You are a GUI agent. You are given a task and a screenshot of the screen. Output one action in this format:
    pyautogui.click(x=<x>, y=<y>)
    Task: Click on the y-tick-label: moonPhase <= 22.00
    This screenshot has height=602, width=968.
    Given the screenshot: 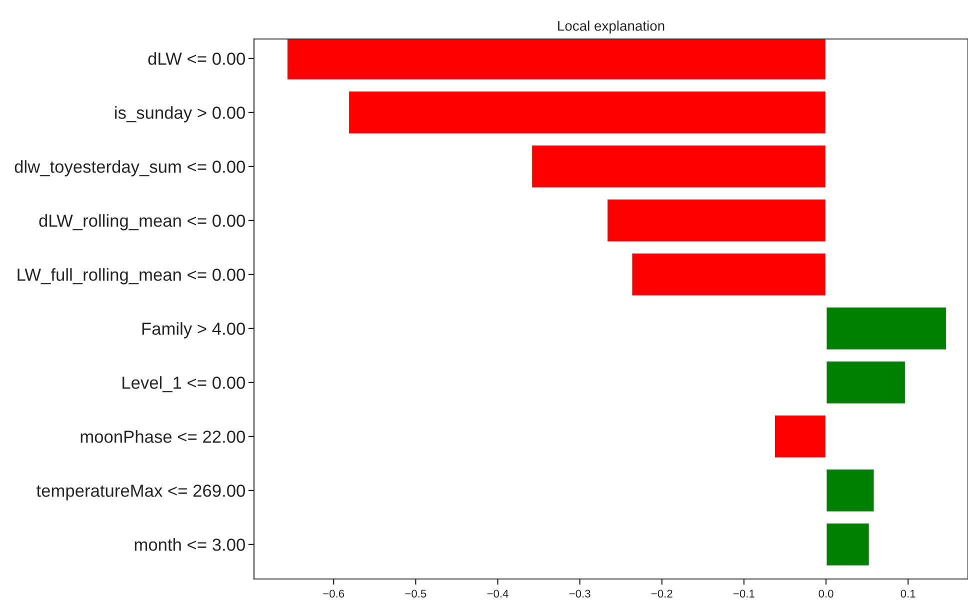 What is the action you would take?
    pyautogui.click(x=162, y=436)
    